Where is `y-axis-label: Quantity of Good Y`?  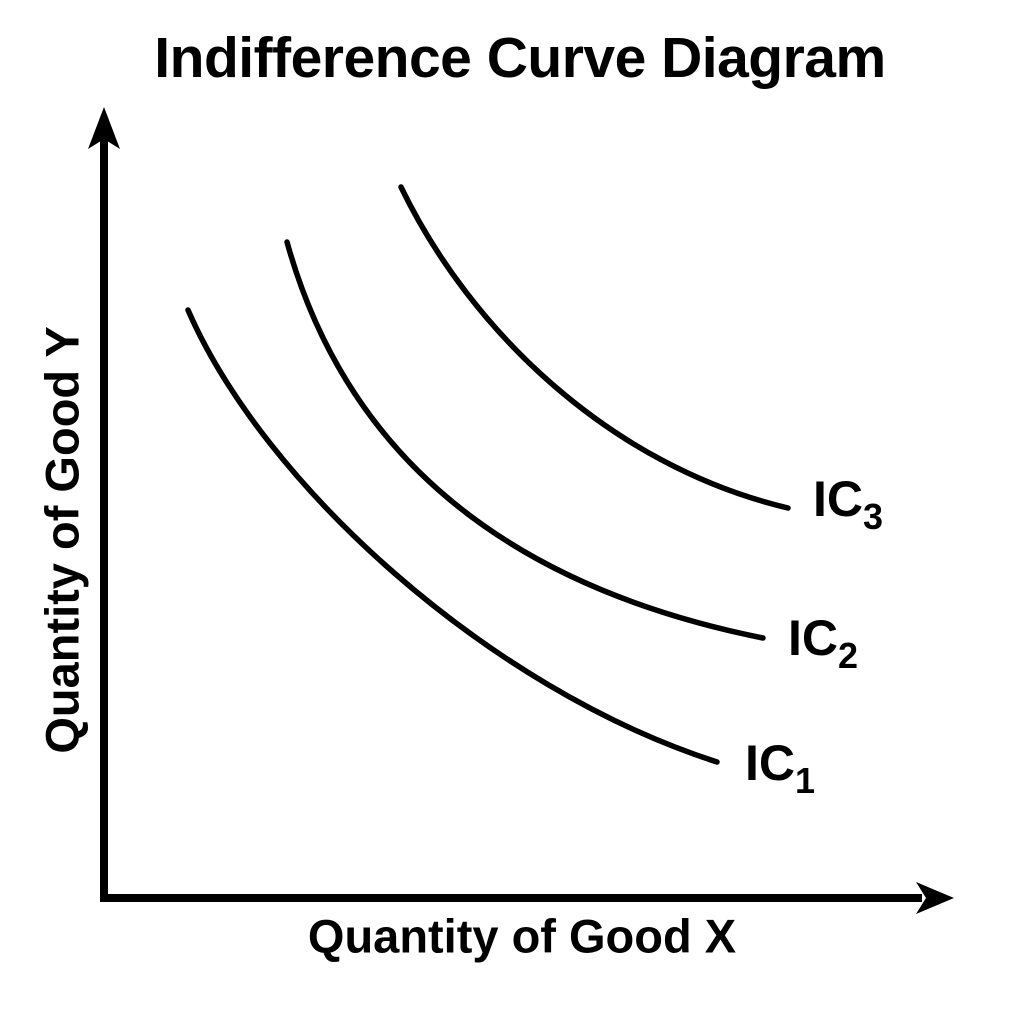 y-axis-label: Quantity of Good Y is located at coordinates (62, 540).